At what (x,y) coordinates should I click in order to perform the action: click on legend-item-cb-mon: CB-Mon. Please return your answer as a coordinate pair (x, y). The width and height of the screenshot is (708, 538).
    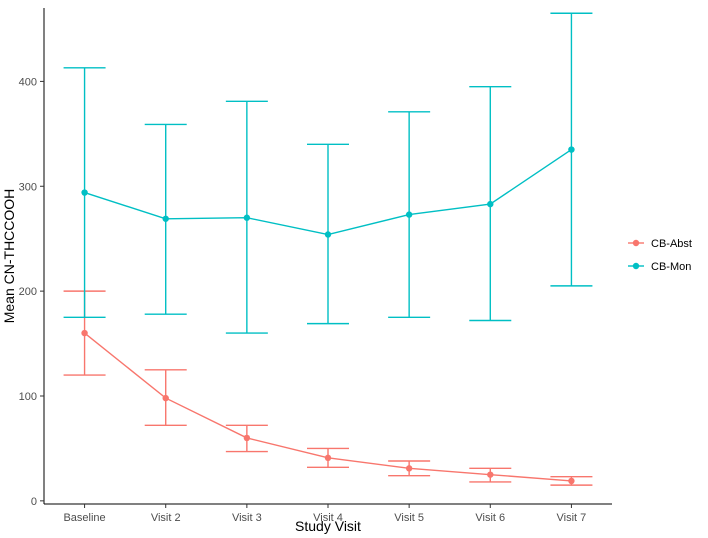
    Looking at the image, I should click on (659, 267).